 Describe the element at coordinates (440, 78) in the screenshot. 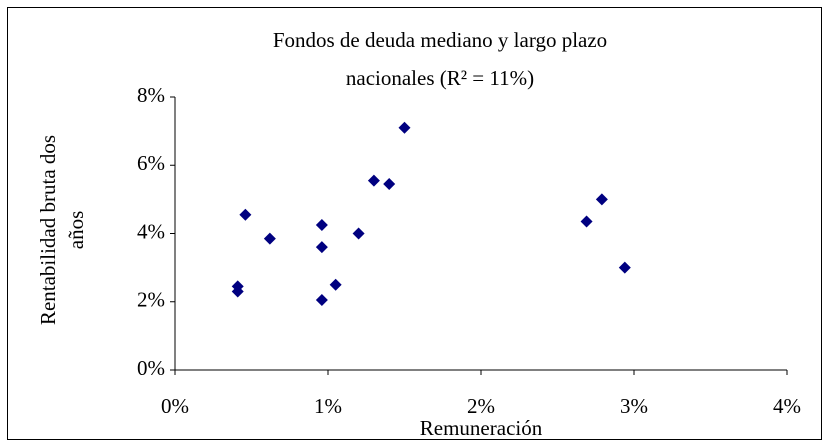

I see `chart-title: nacionales (R² = 11%)` at that location.